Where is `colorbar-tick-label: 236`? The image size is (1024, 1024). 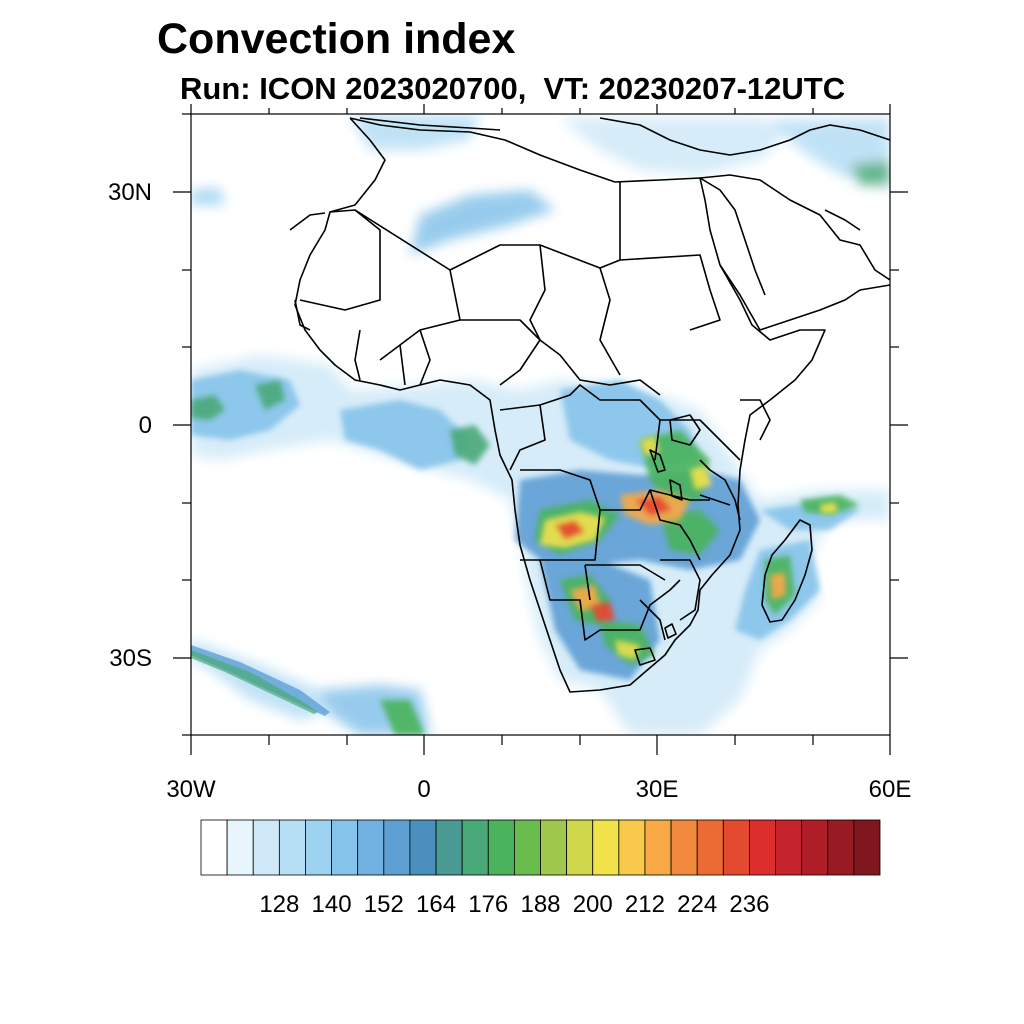
colorbar-tick-label: 236 is located at coordinates (749, 904).